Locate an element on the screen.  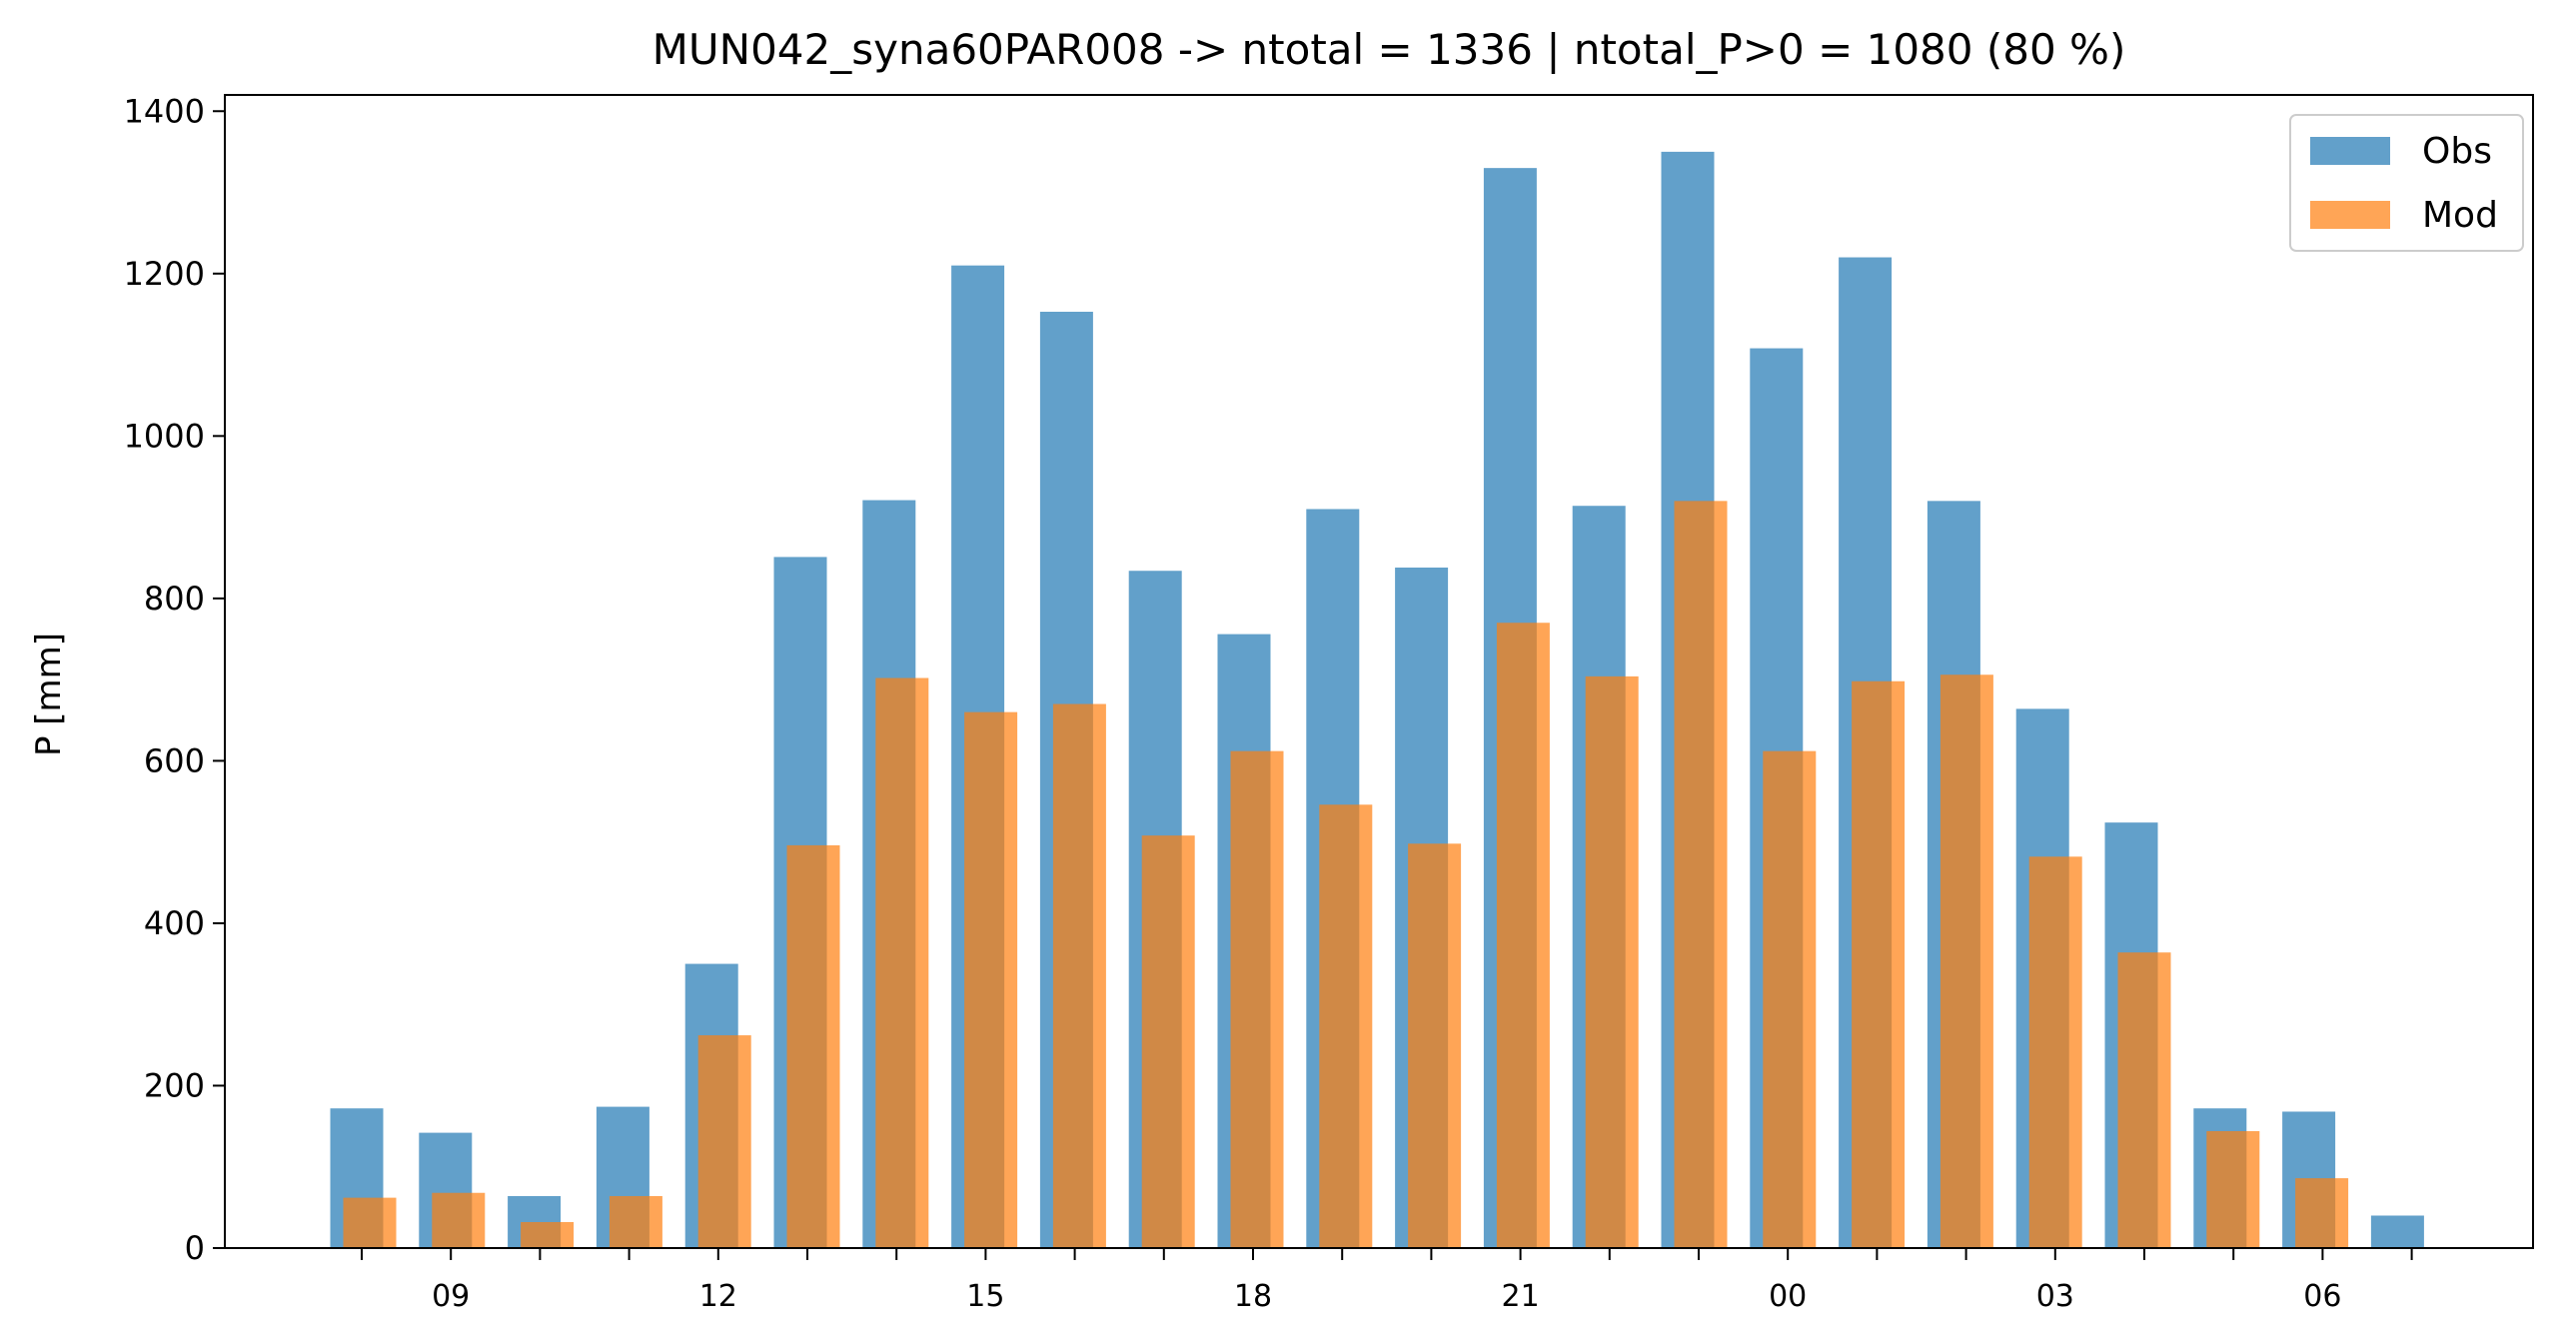
x-axis: 09 12 15 18 21 00 03 06 is located at coordinates (1387, 1281).